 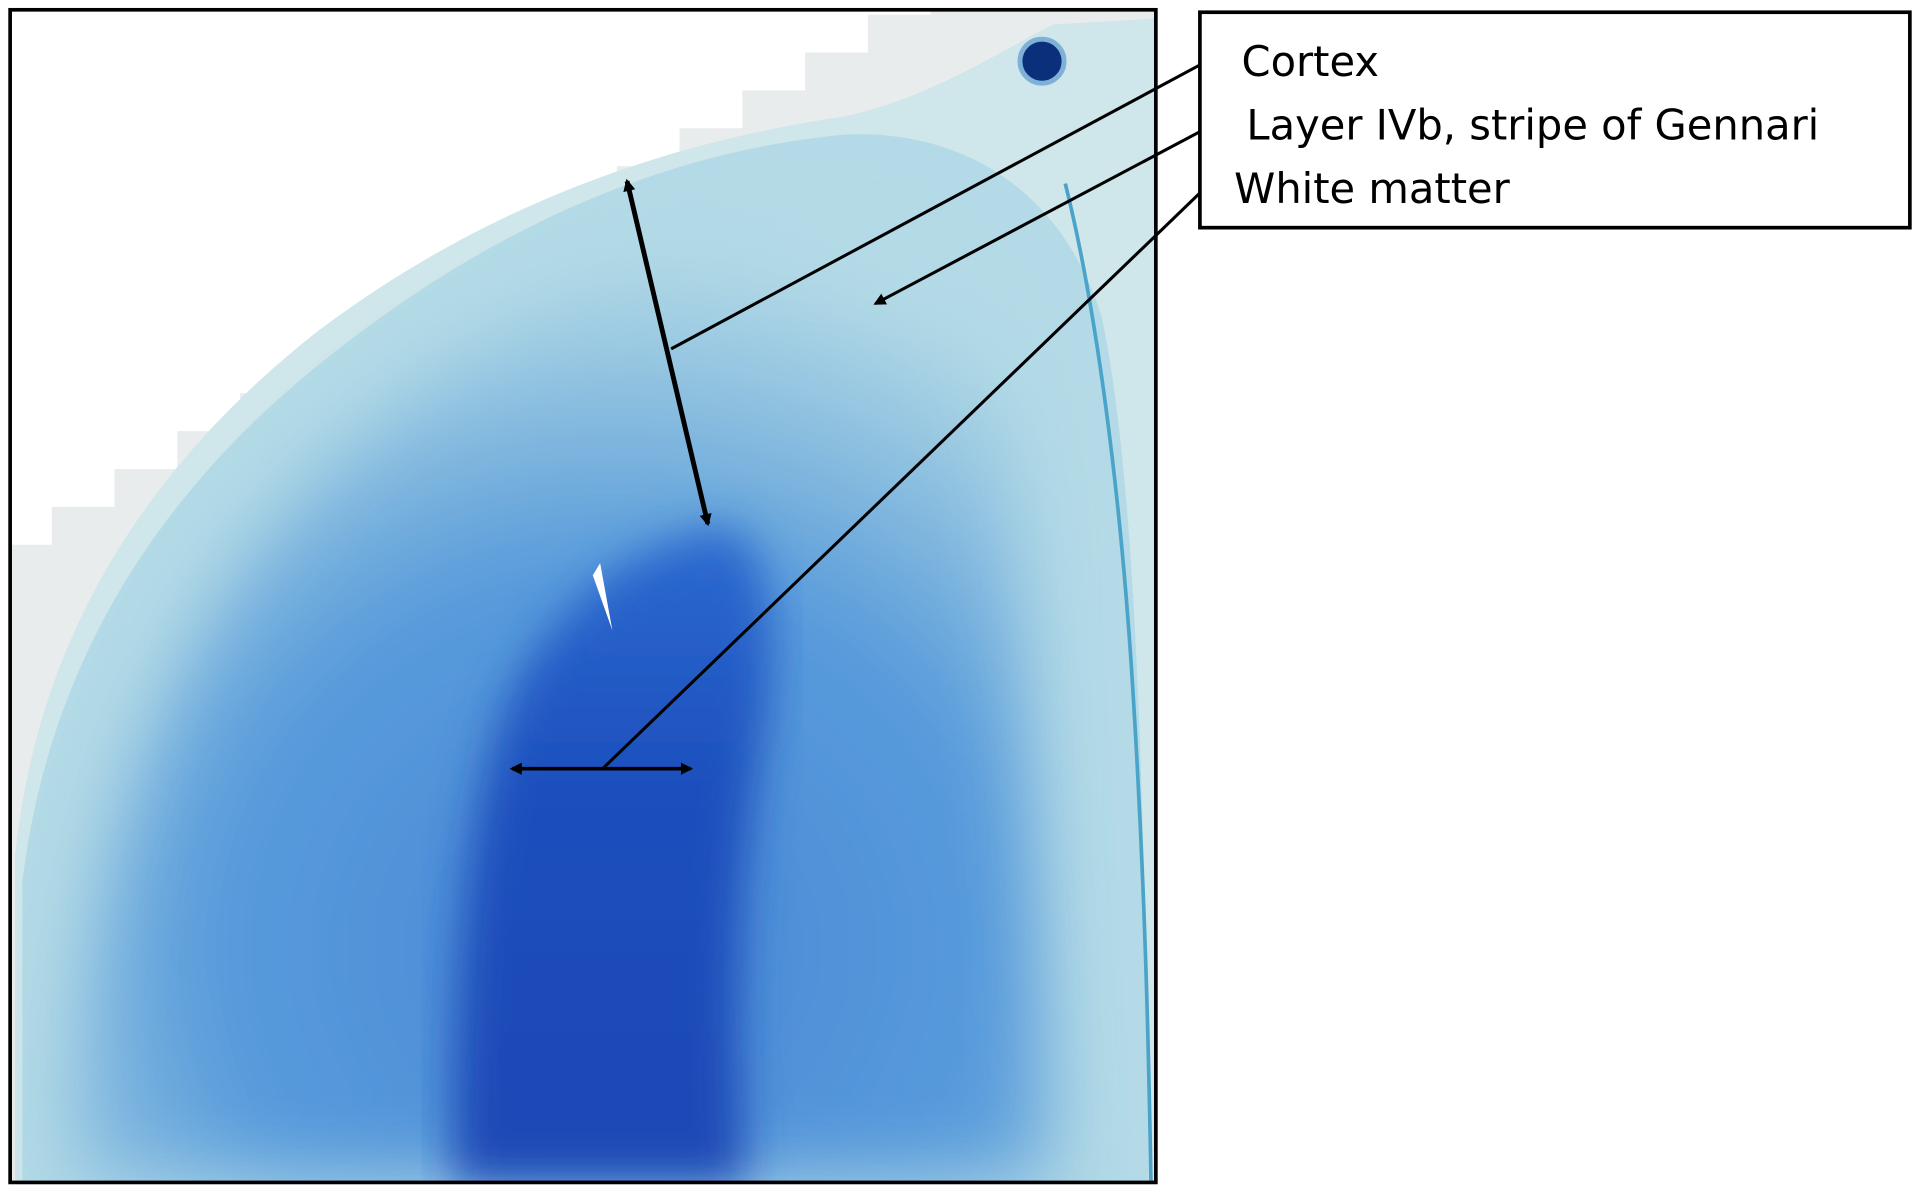 What do you see at coordinates (612, 854) in the screenshot?
I see `white-matter` at bounding box center [612, 854].